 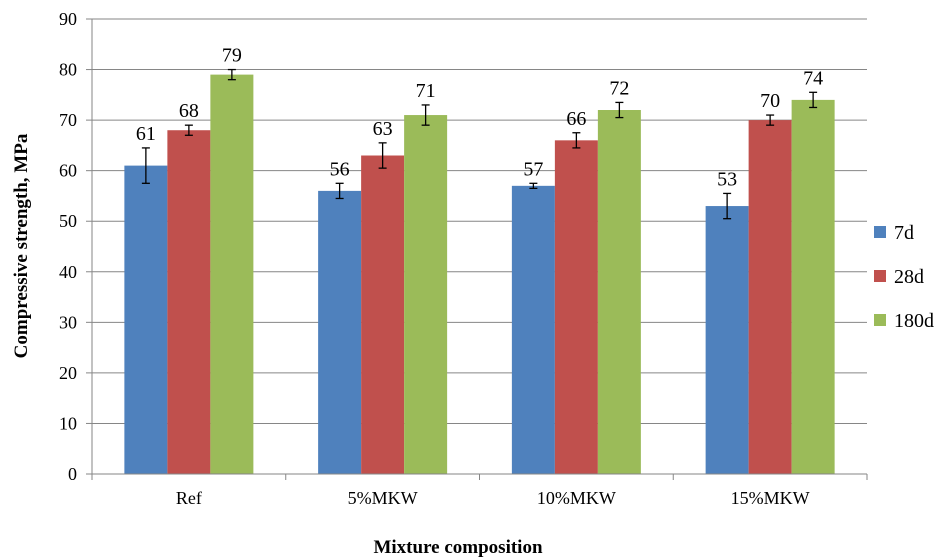 What do you see at coordinates (914, 321) in the screenshot?
I see `legend-label: 180d` at bounding box center [914, 321].